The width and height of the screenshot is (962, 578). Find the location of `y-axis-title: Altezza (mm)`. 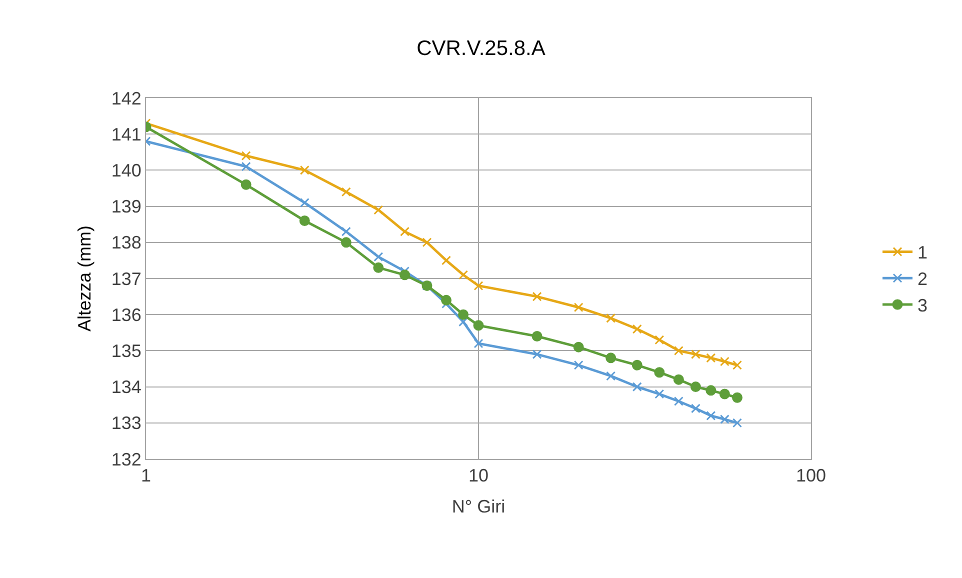

y-axis-title: Altezza (mm) is located at coordinates (84, 278).